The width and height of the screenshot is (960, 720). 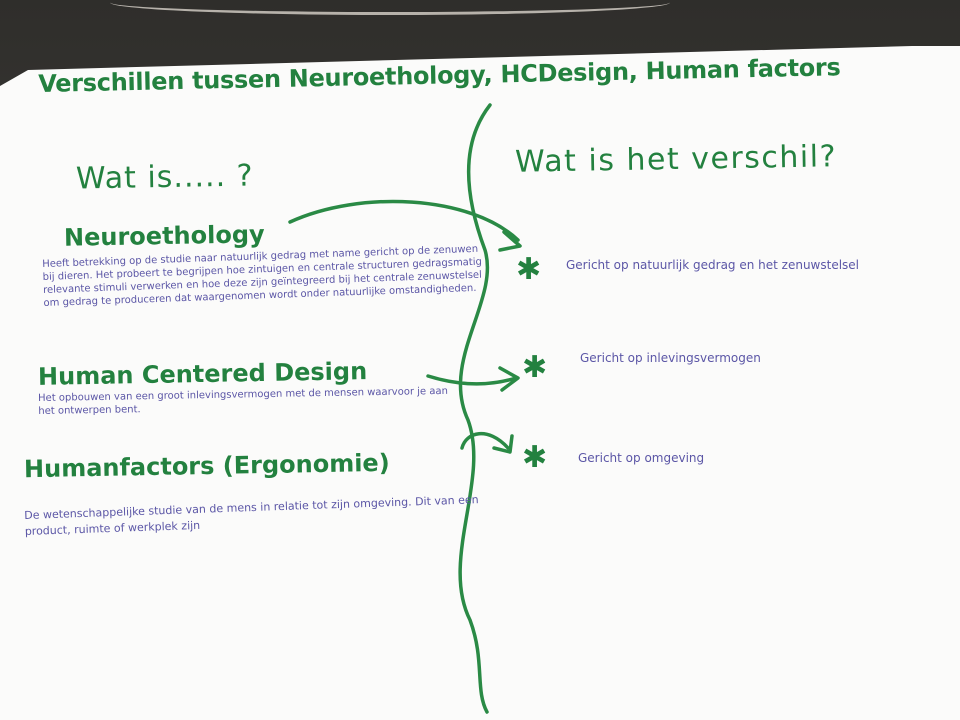 I want to click on difference-human-factors: Gericht op omgeving, so click(x=641, y=458).